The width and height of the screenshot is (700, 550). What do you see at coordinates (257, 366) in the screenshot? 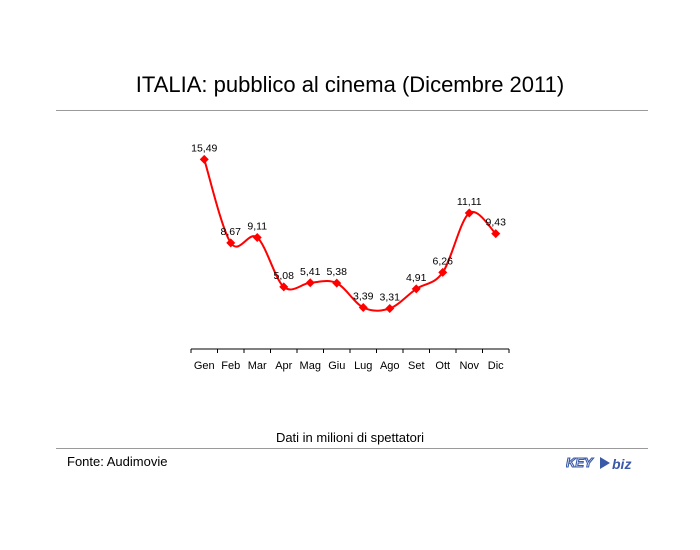
I see `x-tick-label: Mar` at bounding box center [257, 366].